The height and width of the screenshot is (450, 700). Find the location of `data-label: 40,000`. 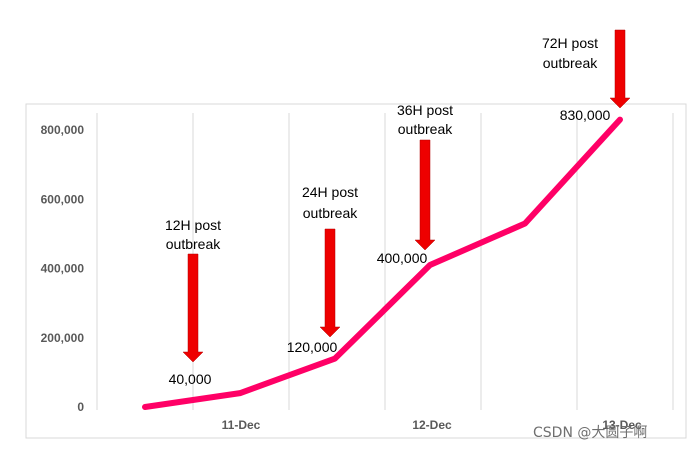

data-label: 40,000 is located at coordinates (190, 379).